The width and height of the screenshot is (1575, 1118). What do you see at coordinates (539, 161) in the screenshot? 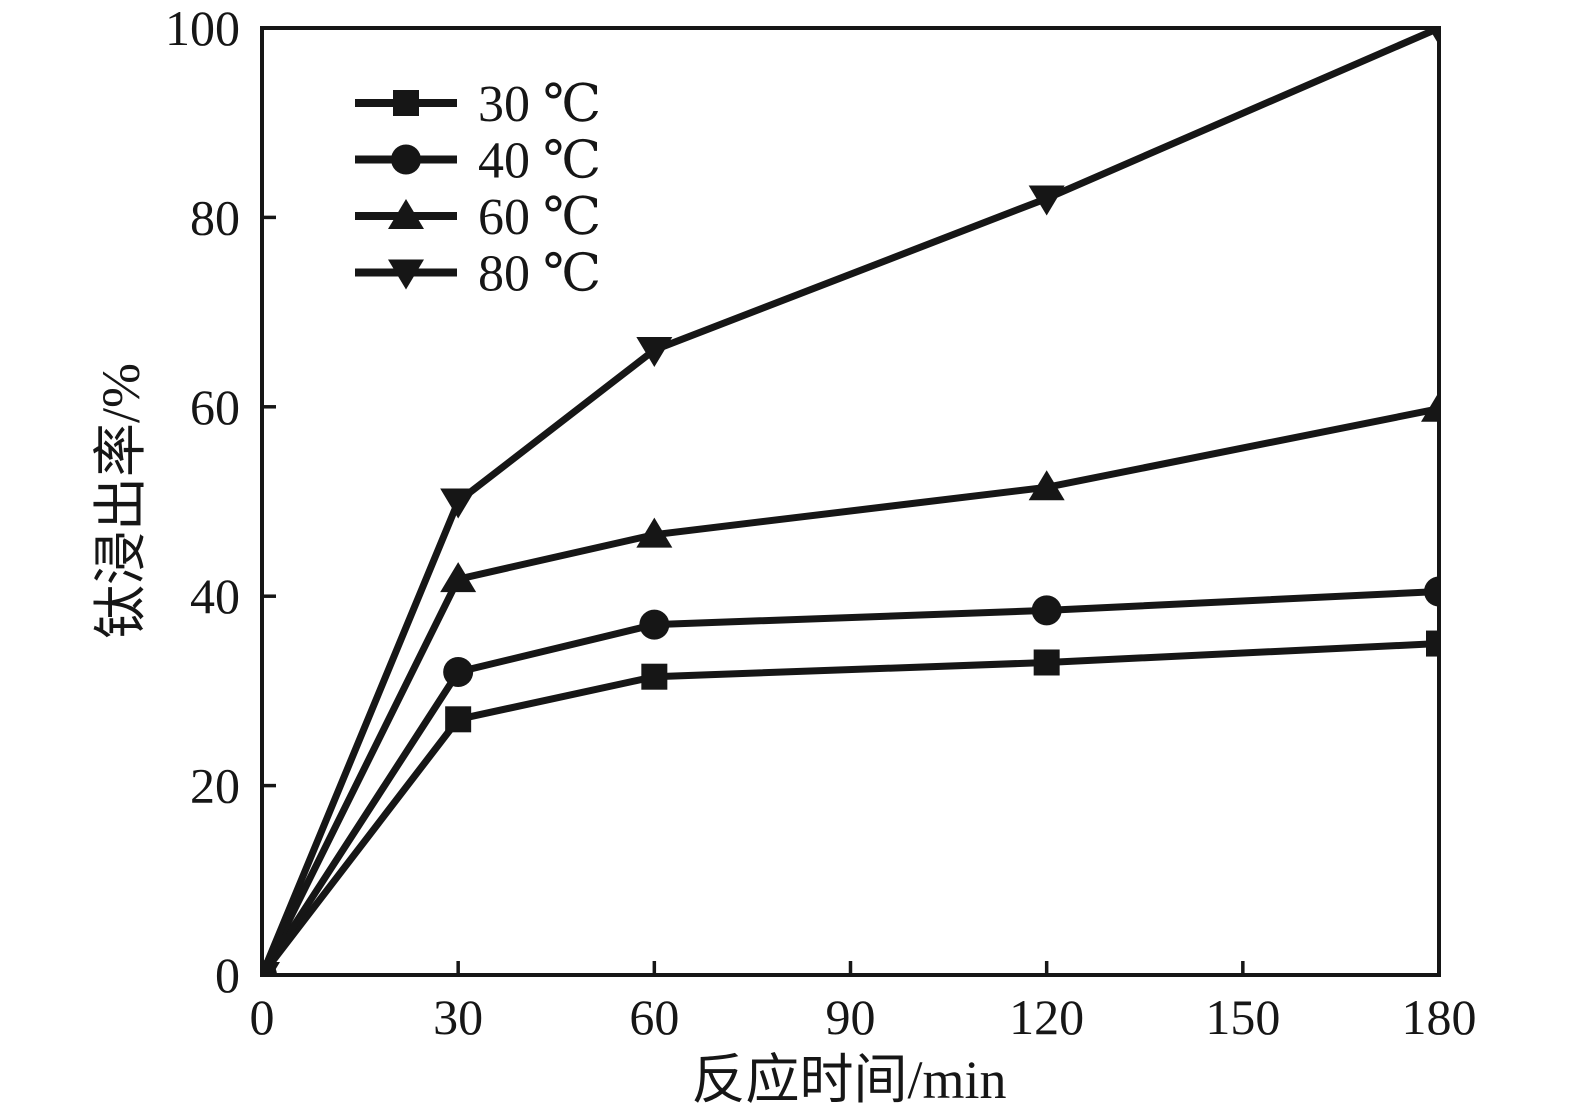
I see `legend-label: 40 ℃` at bounding box center [539, 161].